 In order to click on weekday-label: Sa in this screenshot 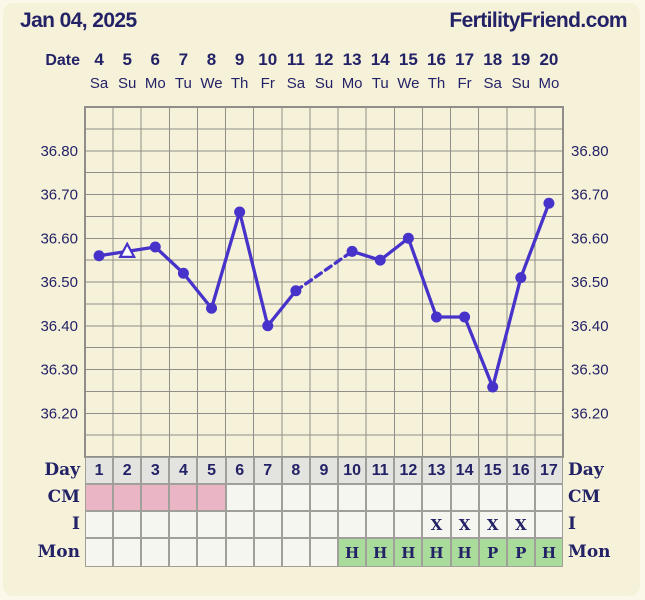, I will do `click(296, 83)`.